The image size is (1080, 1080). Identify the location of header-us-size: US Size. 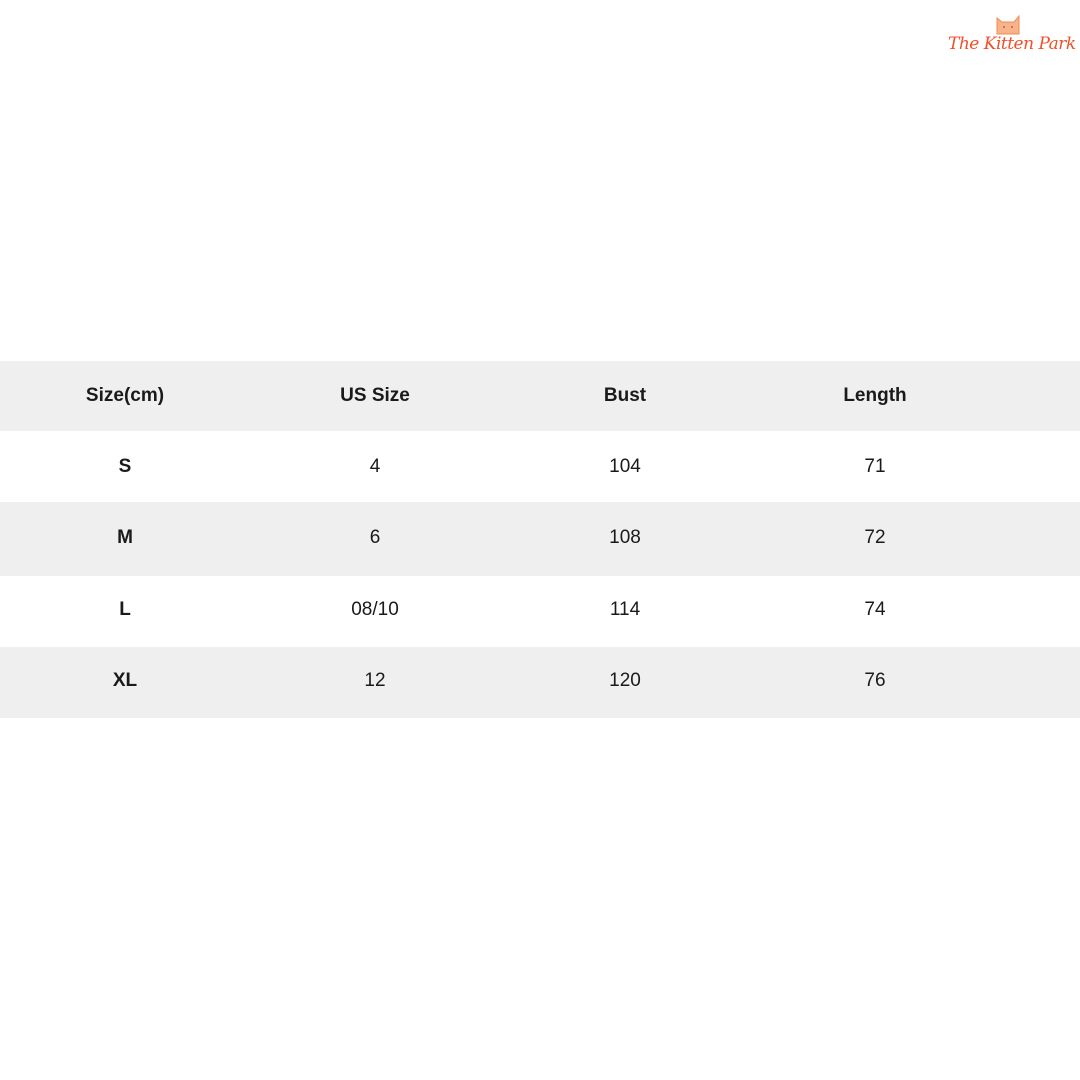
(375, 395).